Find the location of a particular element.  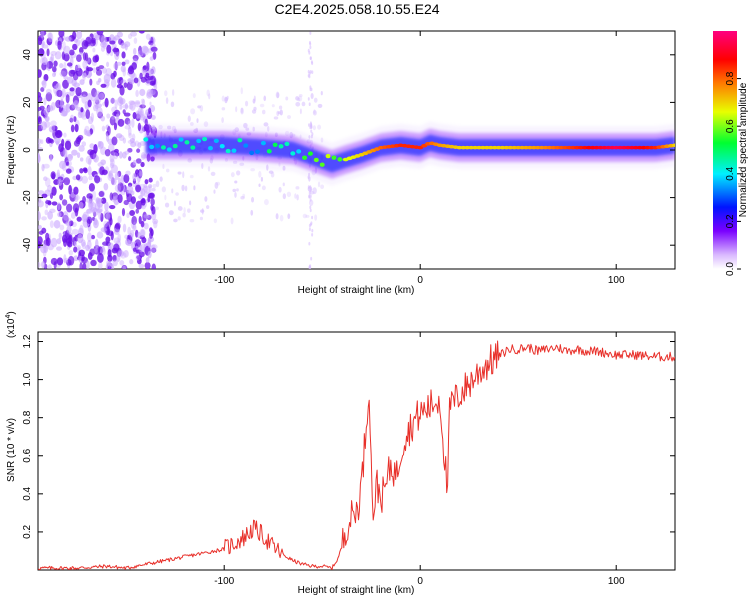

snr-scale-exponent: 4 is located at coordinates (8, 317).